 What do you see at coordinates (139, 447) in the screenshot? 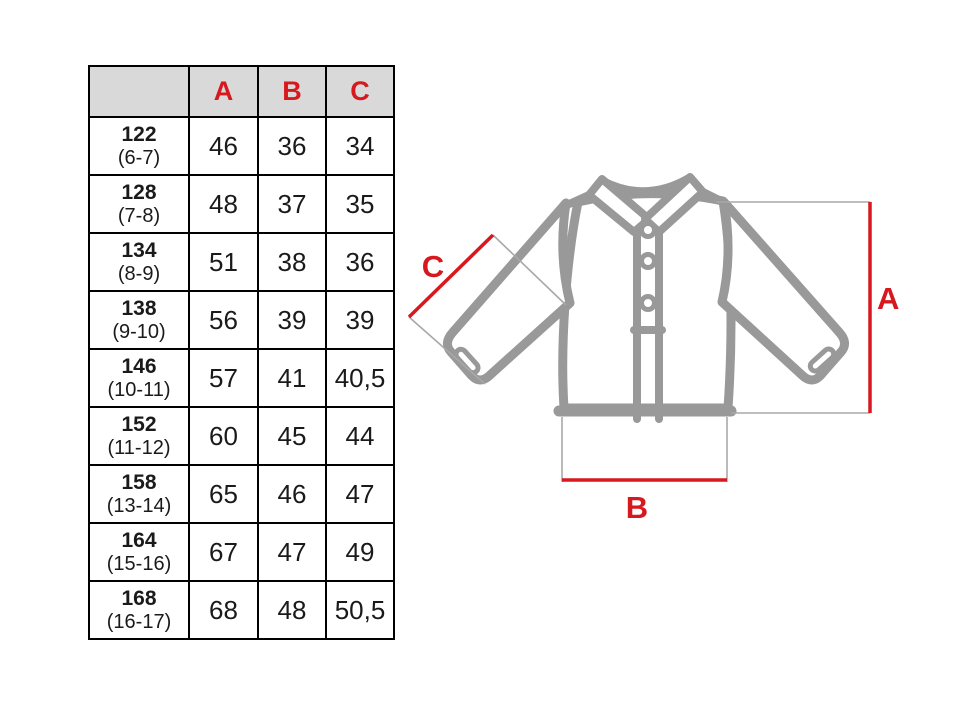
I see `age-range: (11-12)` at bounding box center [139, 447].